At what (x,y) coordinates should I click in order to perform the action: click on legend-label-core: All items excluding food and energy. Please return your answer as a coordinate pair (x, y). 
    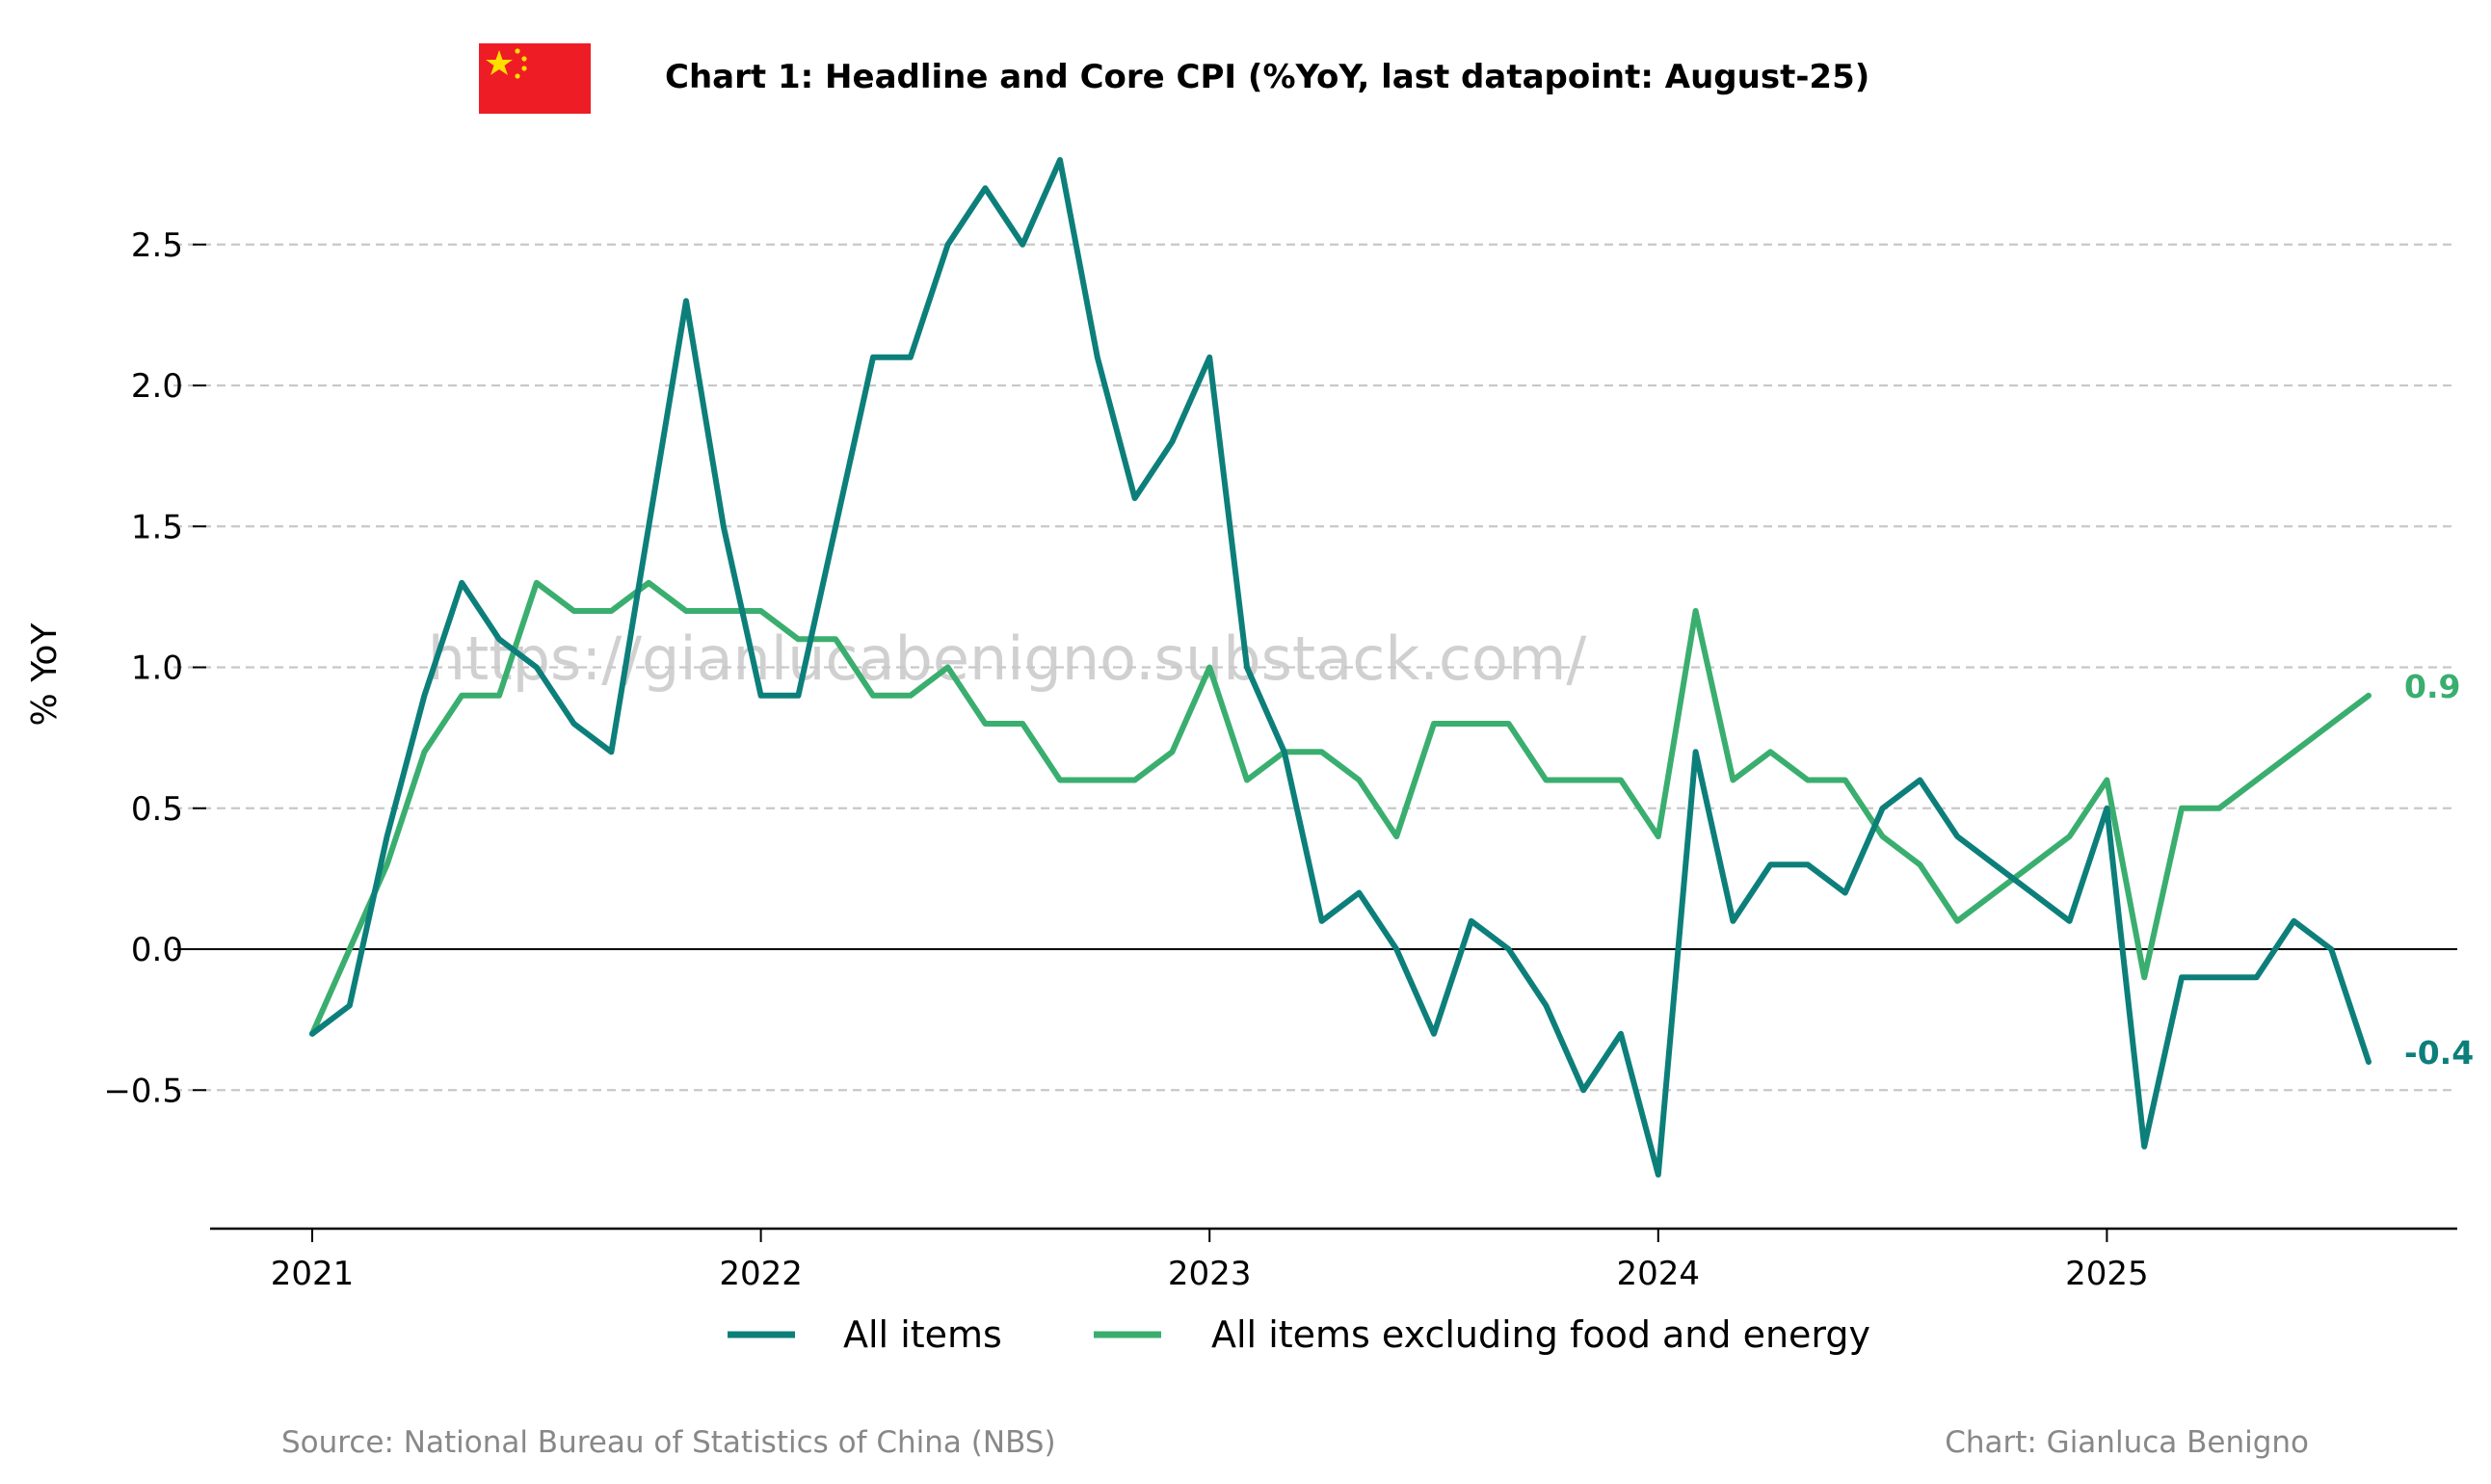
    Looking at the image, I should click on (1540, 1334).